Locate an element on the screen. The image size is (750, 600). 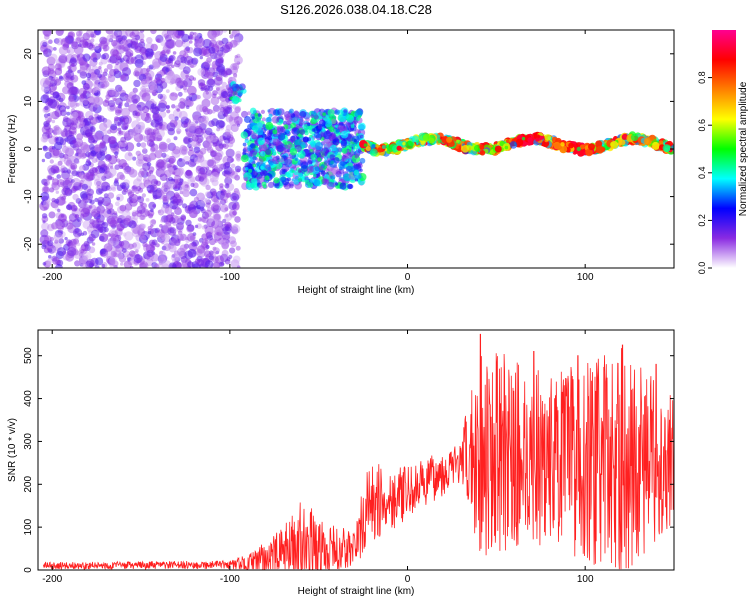
snr-x-label: Height of straight line (km) is located at coordinates (356, 591).